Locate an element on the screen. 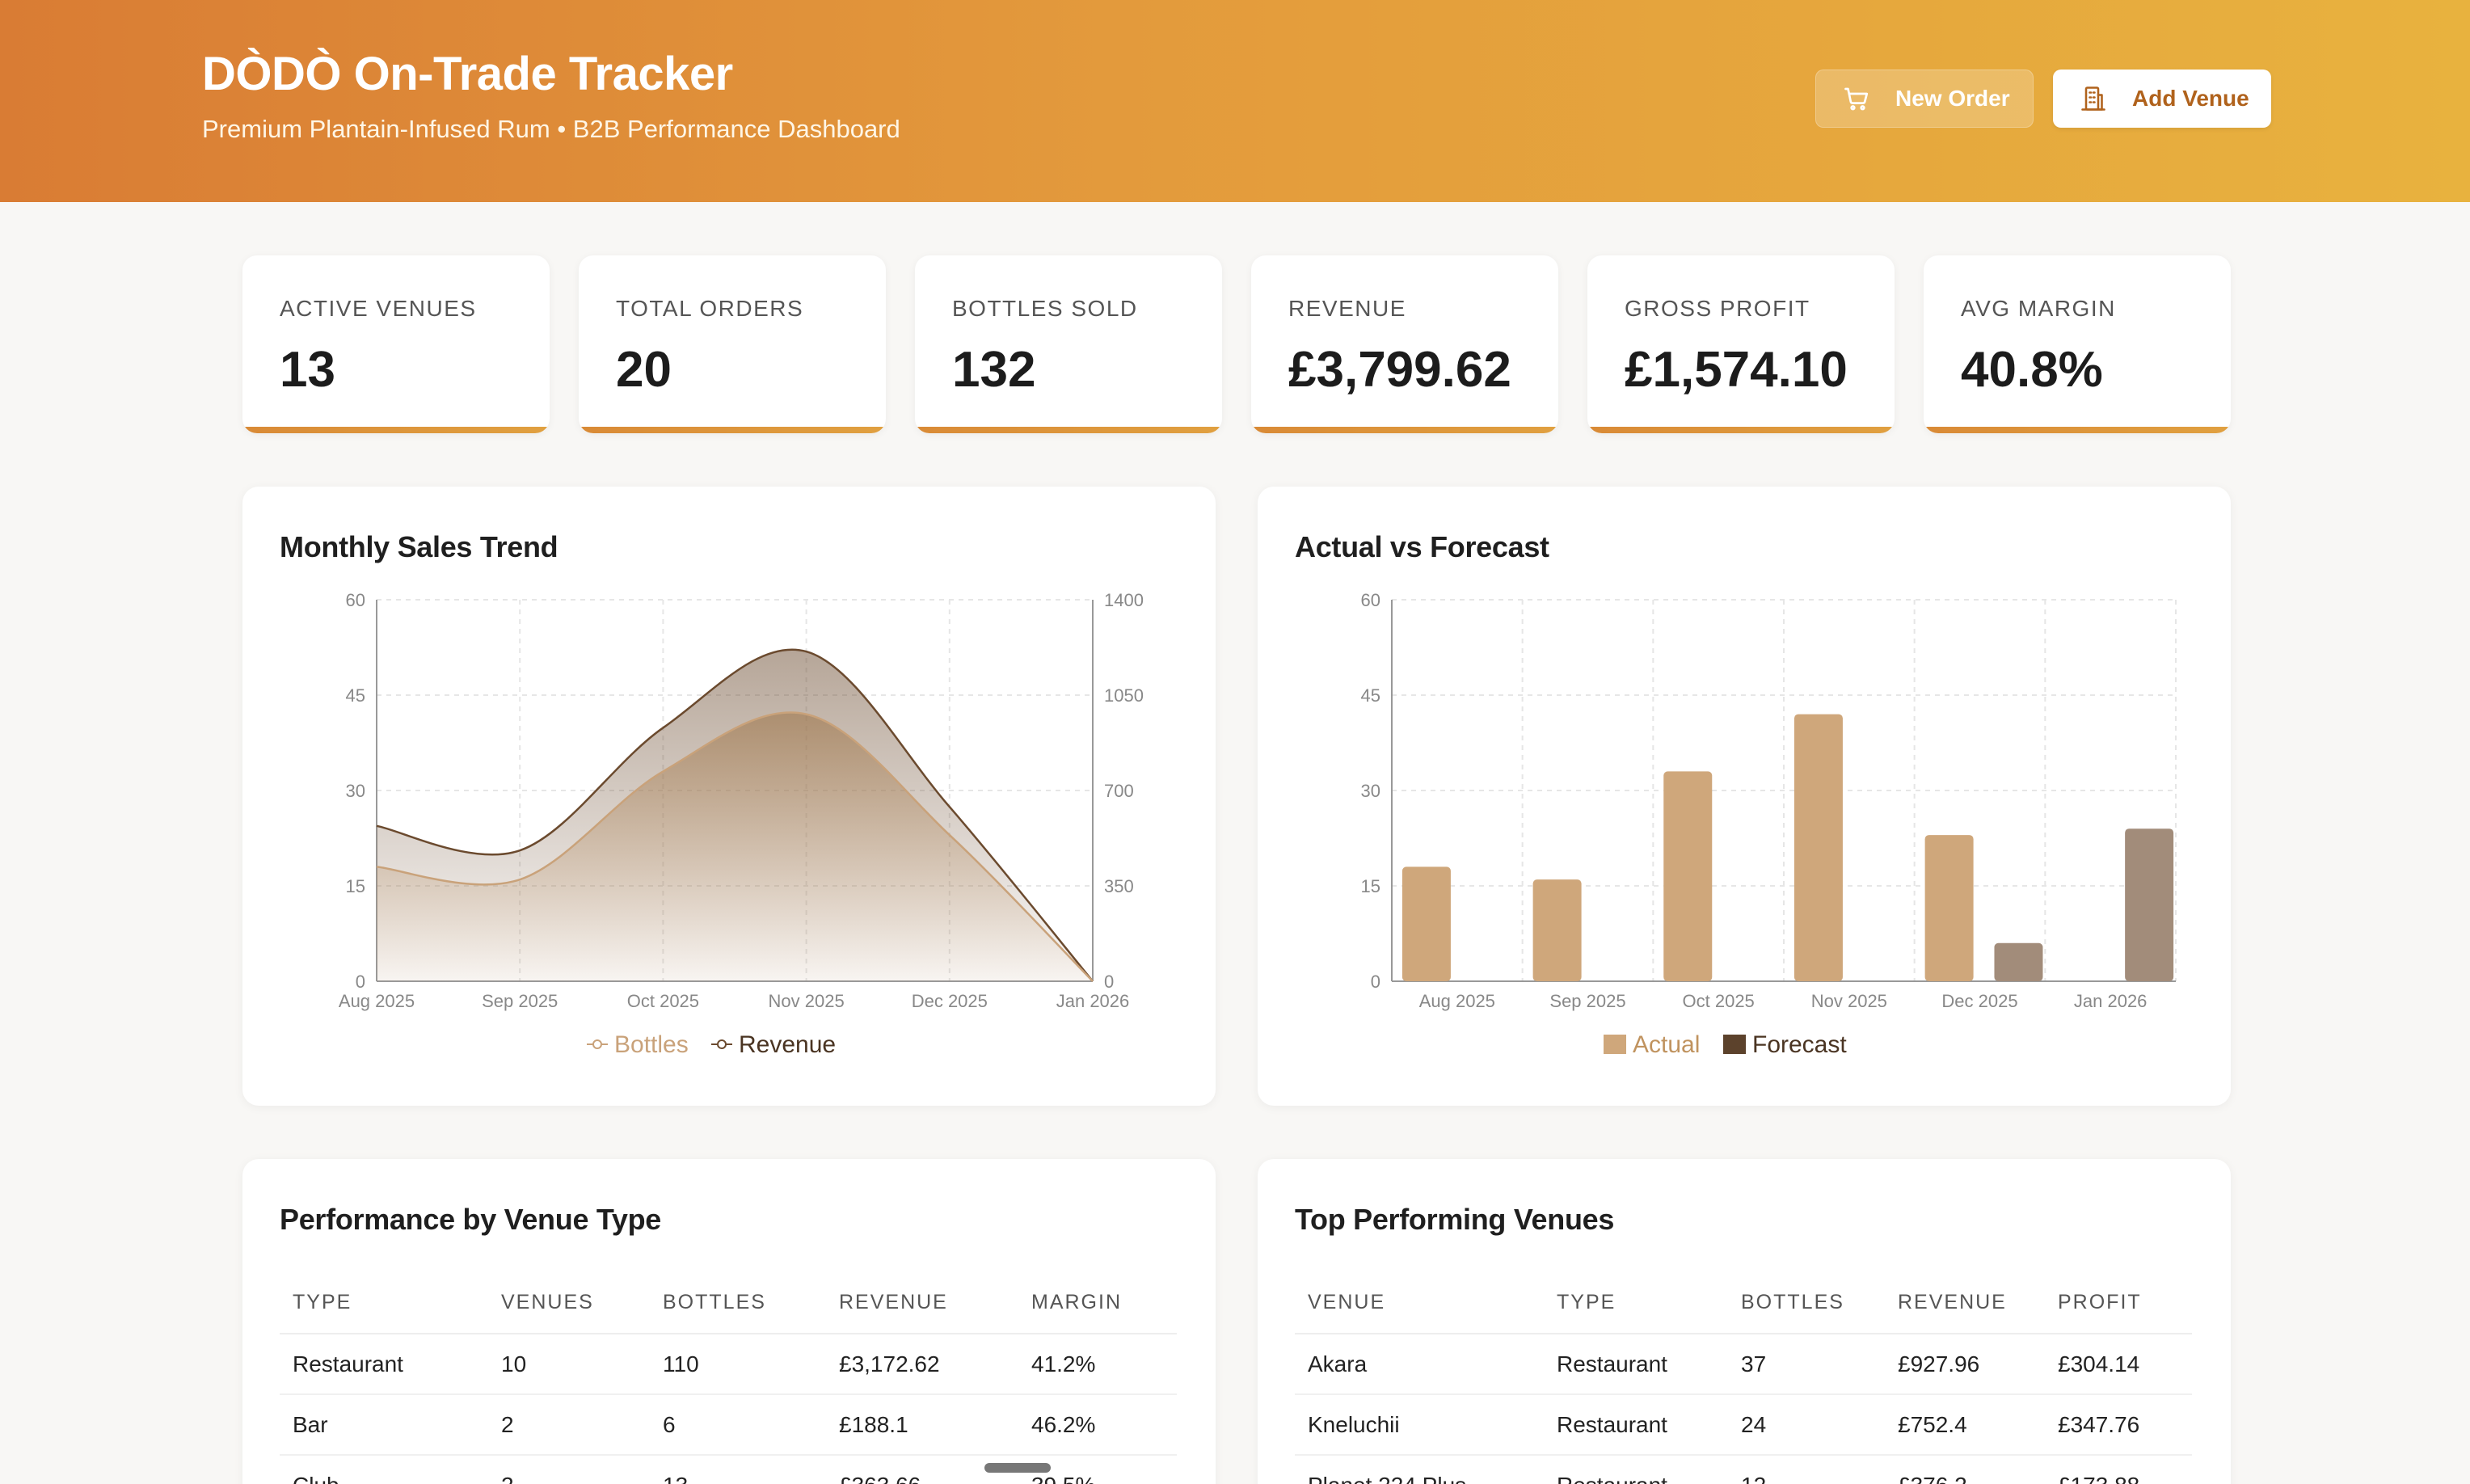  legend-swatch-forecast is located at coordinates (1734, 1044).